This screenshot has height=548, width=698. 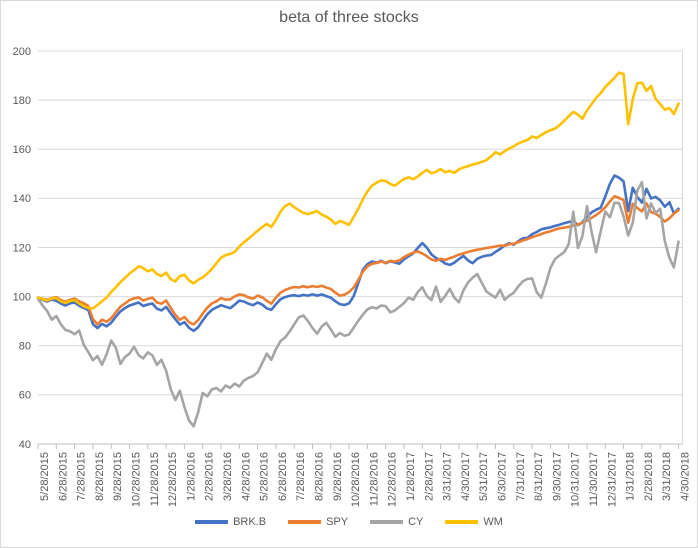 I want to click on y-axis-label: 80, so click(x=25, y=347).